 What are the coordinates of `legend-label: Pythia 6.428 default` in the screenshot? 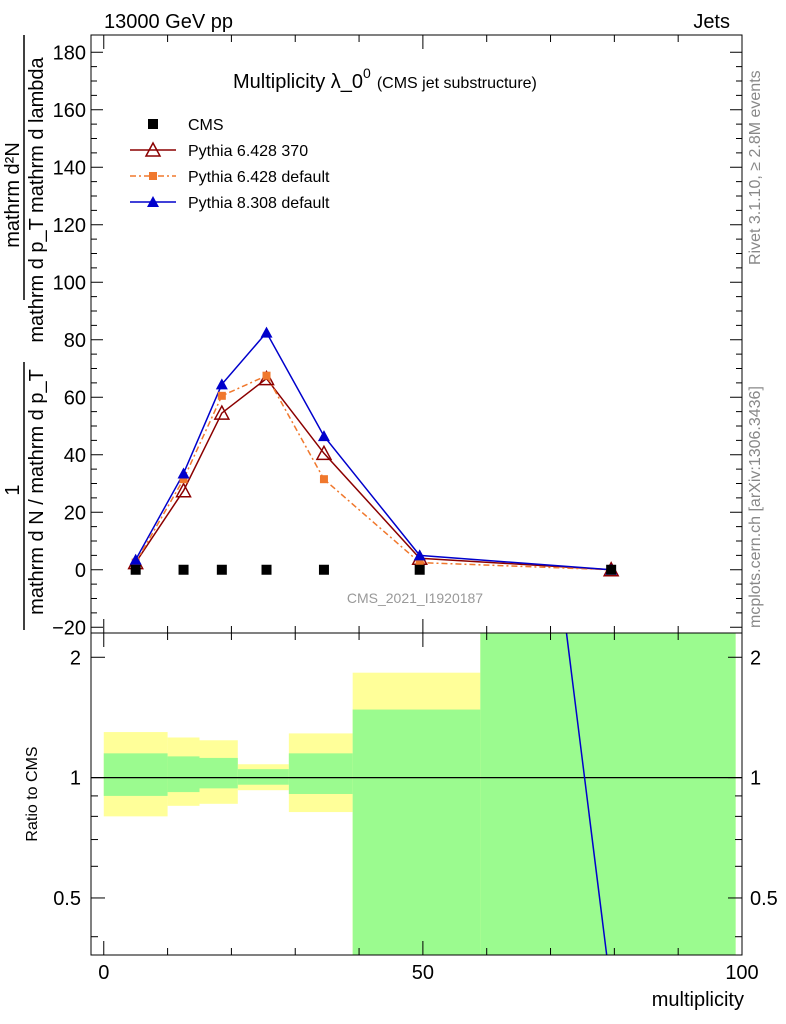 It's located at (259, 177).